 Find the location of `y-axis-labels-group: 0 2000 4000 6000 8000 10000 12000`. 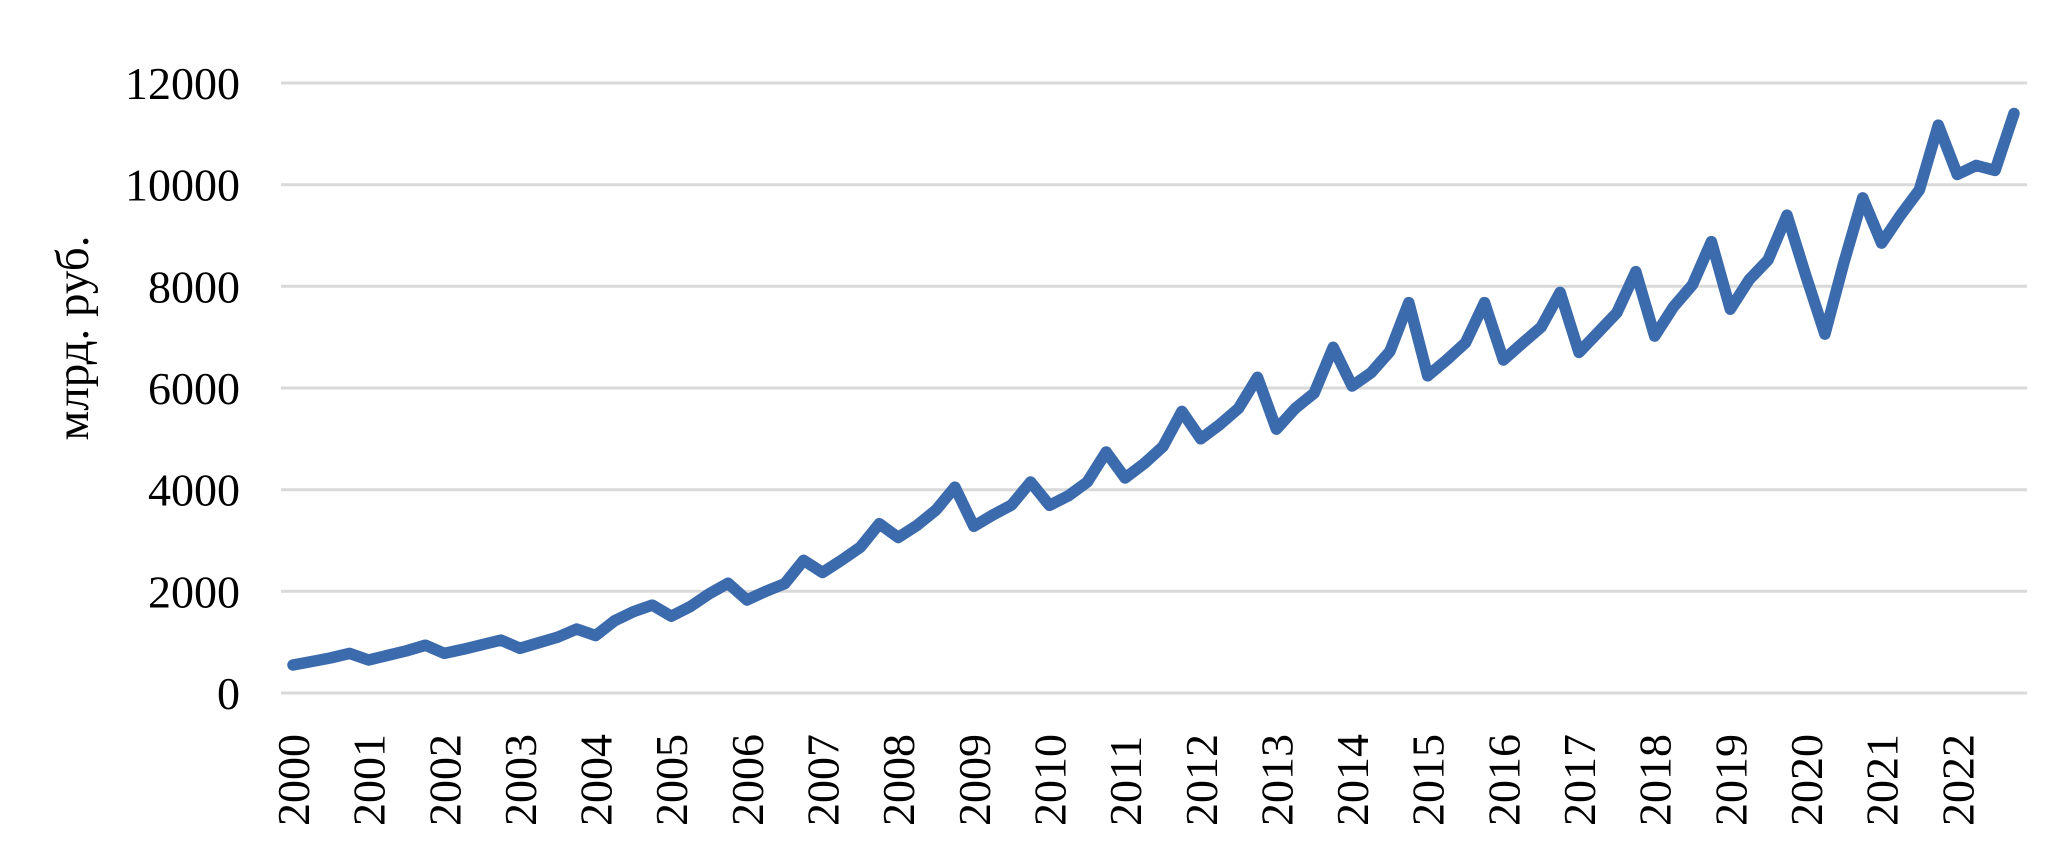

y-axis-labels-group: 0 2000 4000 6000 8000 10000 12000 is located at coordinates (182, 388).